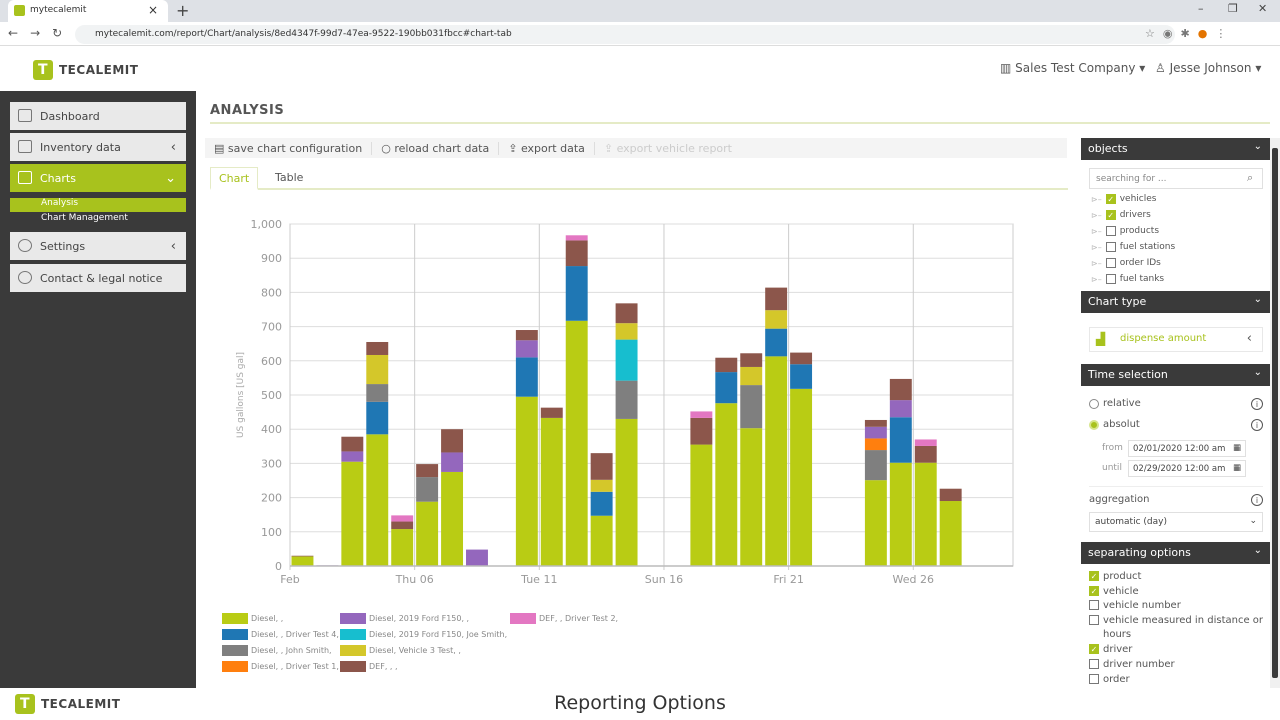 The height and width of the screenshot is (720, 1280). What do you see at coordinates (1208, 68) in the screenshot?
I see `user-menu: ♙ Jesse Johnson ▾` at bounding box center [1208, 68].